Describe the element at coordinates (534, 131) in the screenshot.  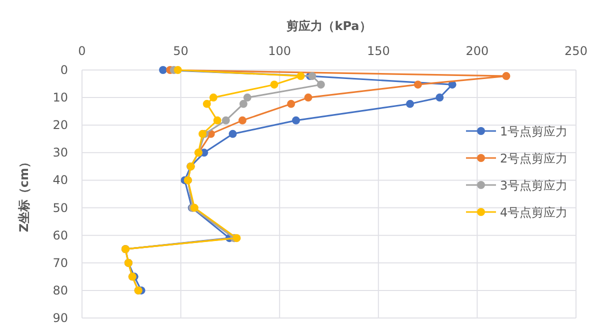
I see `legend-label: 1号点剪应力` at that location.